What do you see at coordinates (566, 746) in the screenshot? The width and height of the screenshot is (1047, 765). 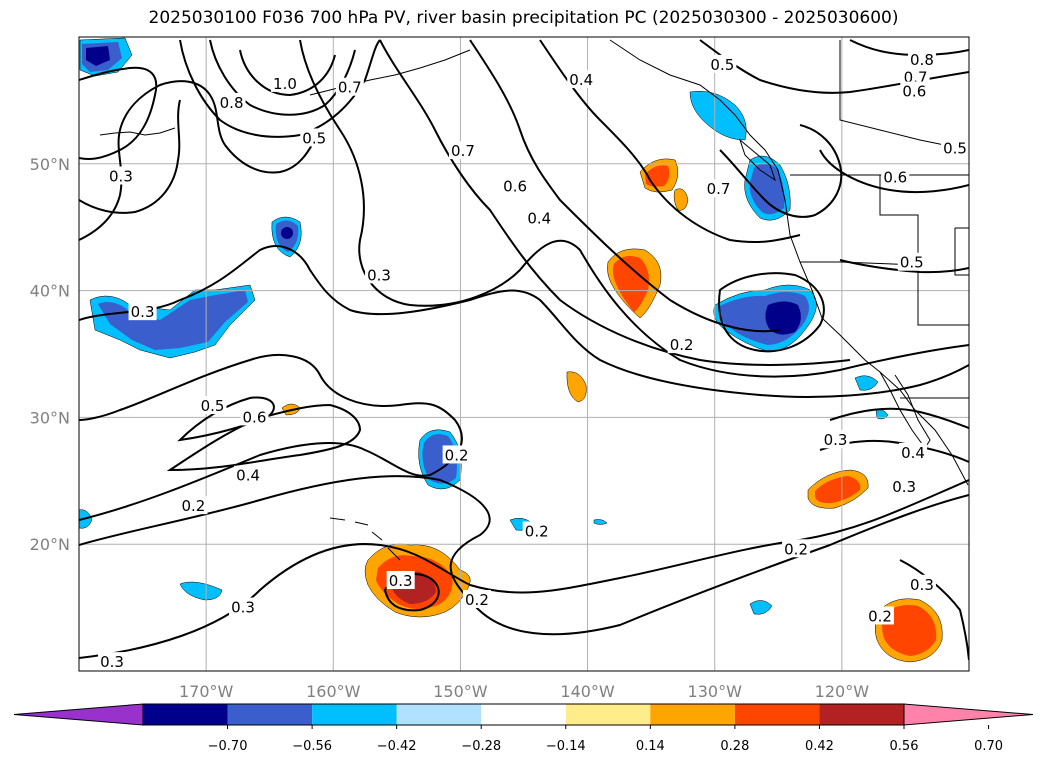 I see `colorbar-tick-label: −0.14` at bounding box center [566, 746].